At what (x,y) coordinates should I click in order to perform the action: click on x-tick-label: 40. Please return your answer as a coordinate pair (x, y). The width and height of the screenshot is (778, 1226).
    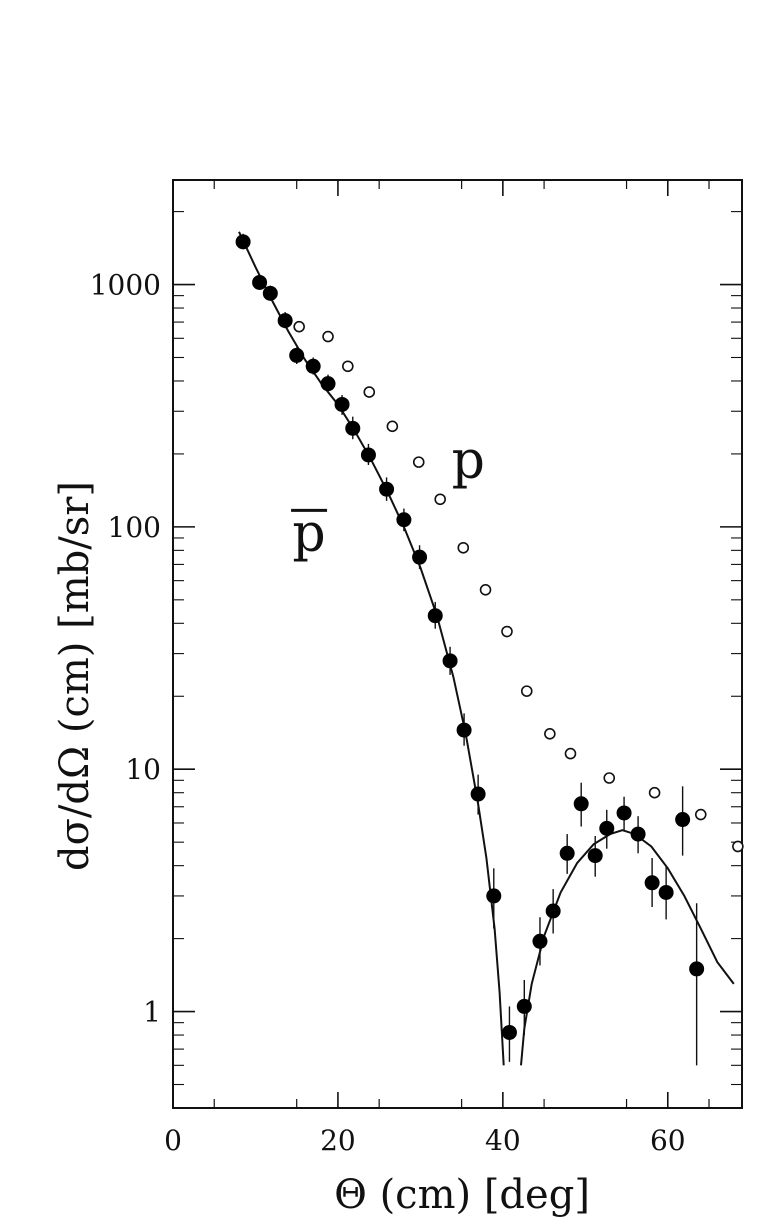
    Looking at the image, I should click on (503, 1140).